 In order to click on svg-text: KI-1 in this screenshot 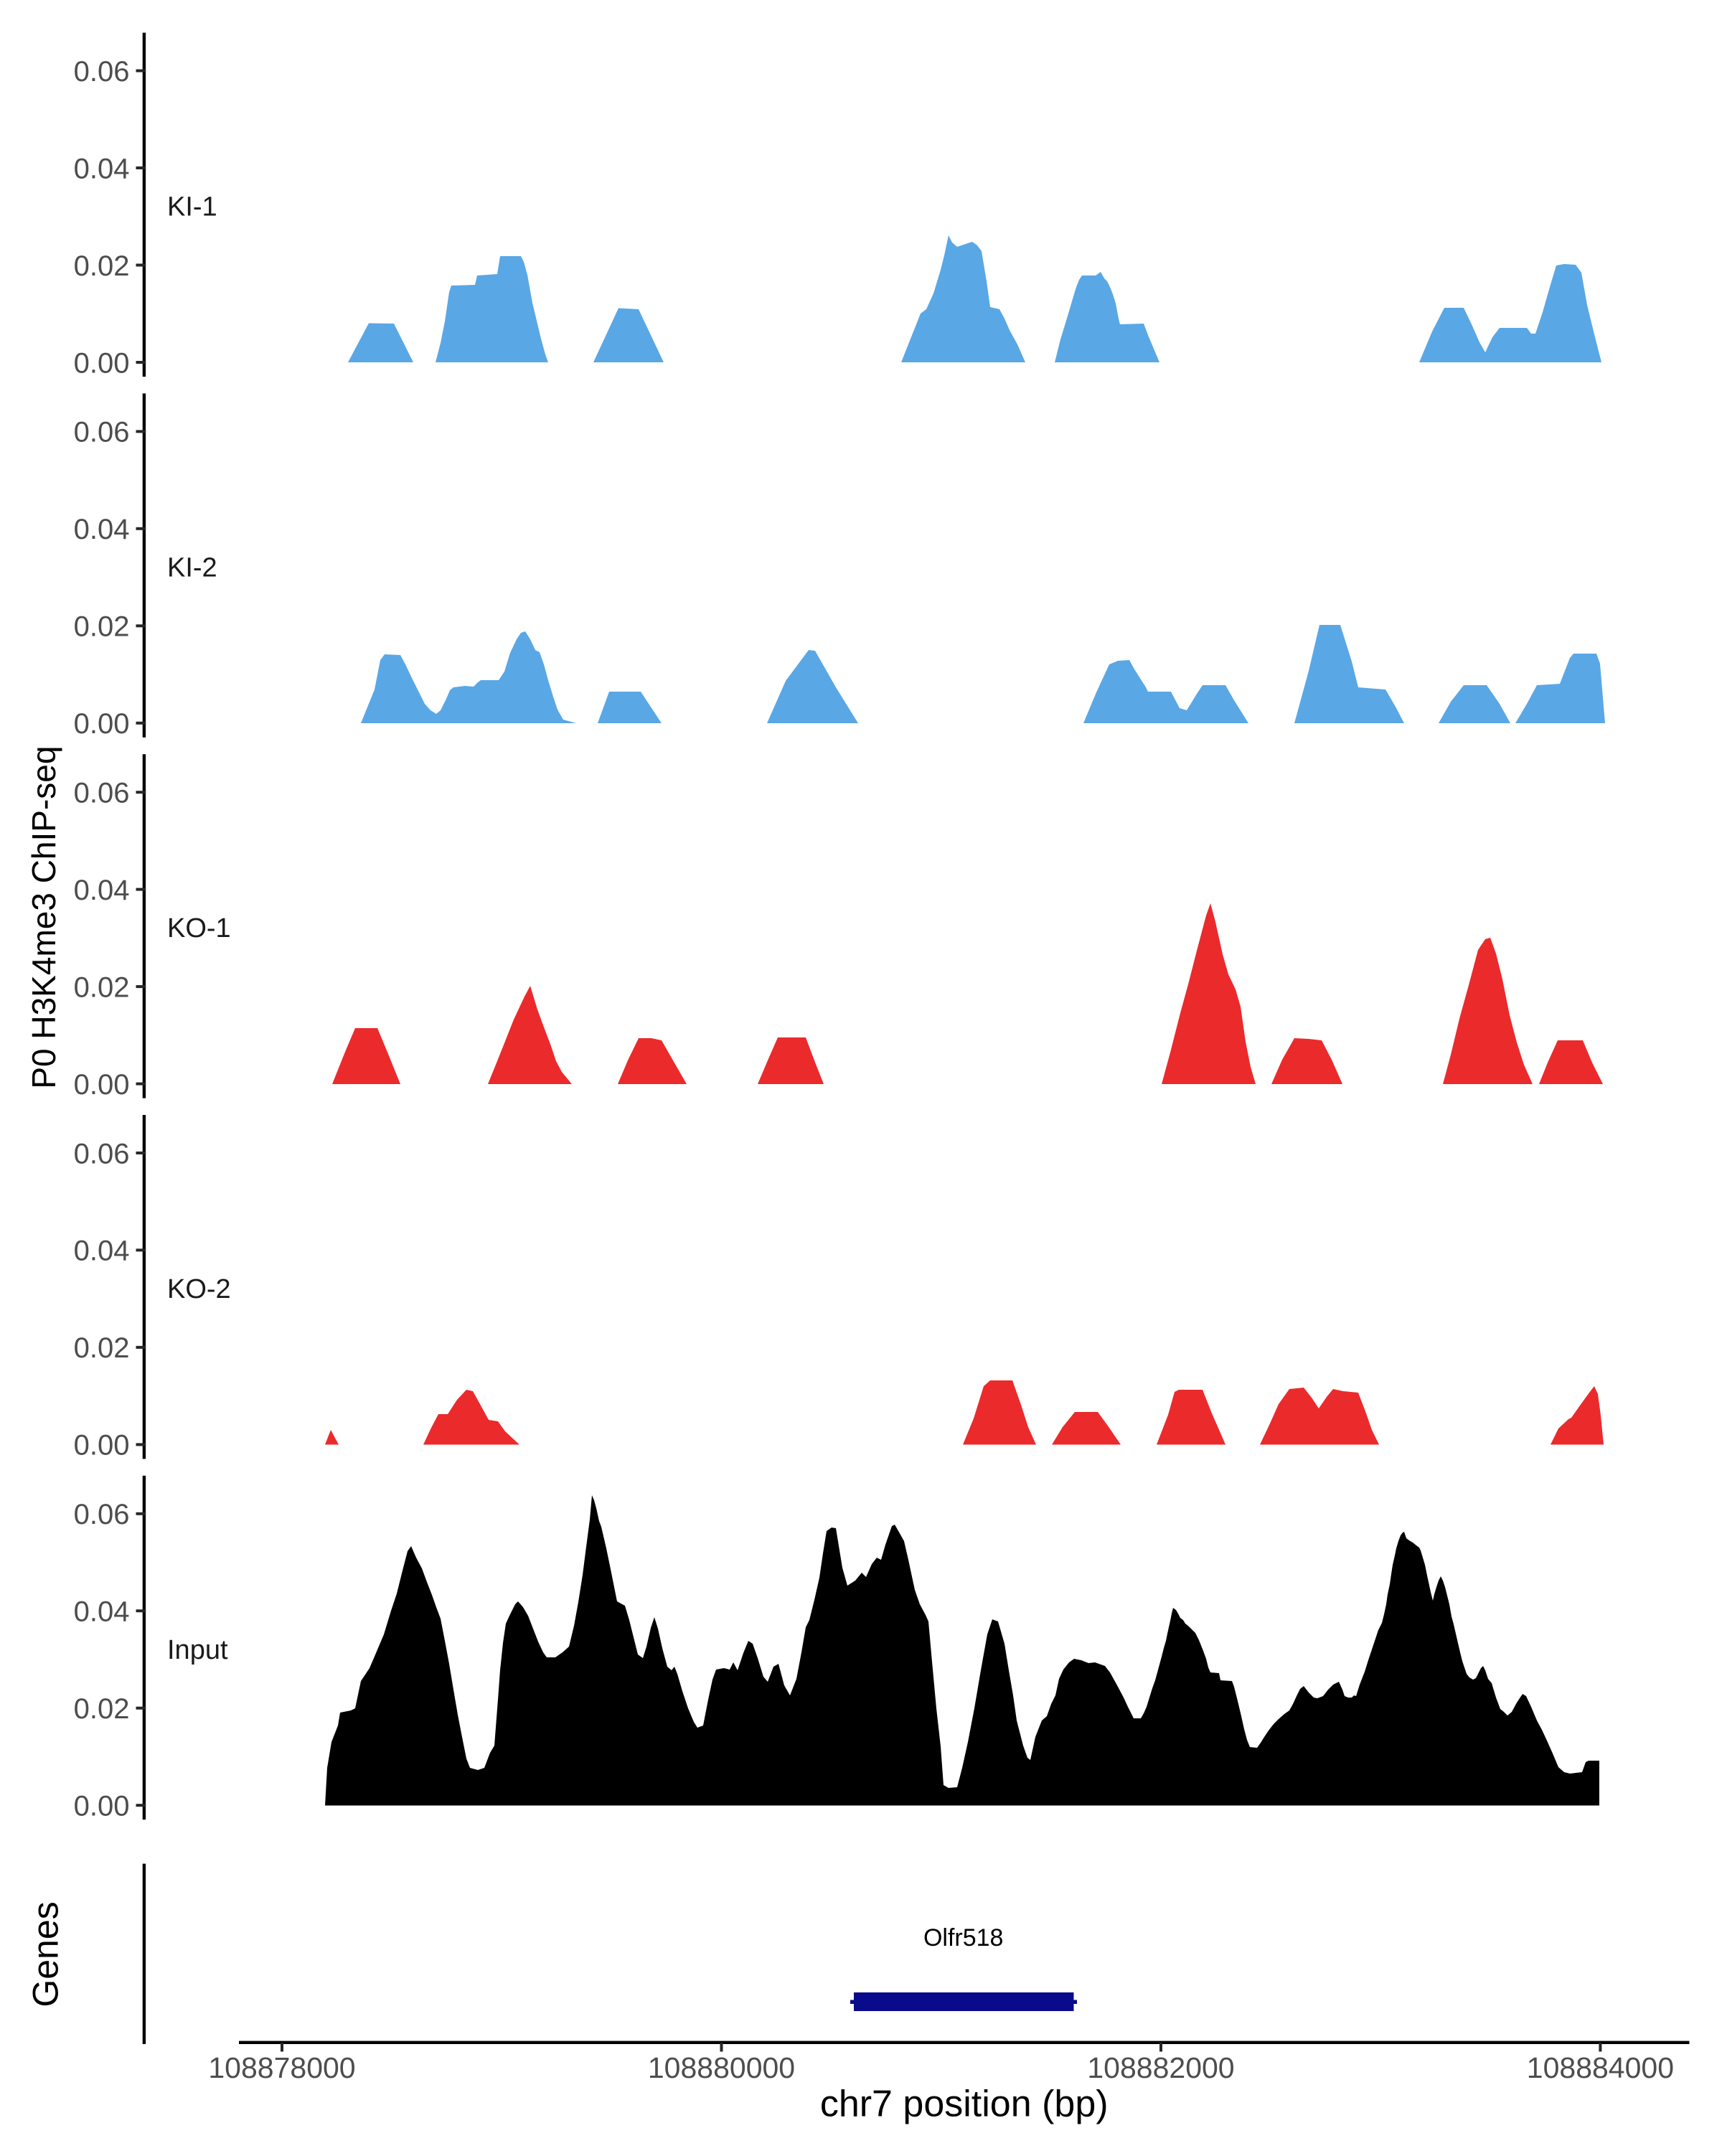, I will do `click(192, 207)`.